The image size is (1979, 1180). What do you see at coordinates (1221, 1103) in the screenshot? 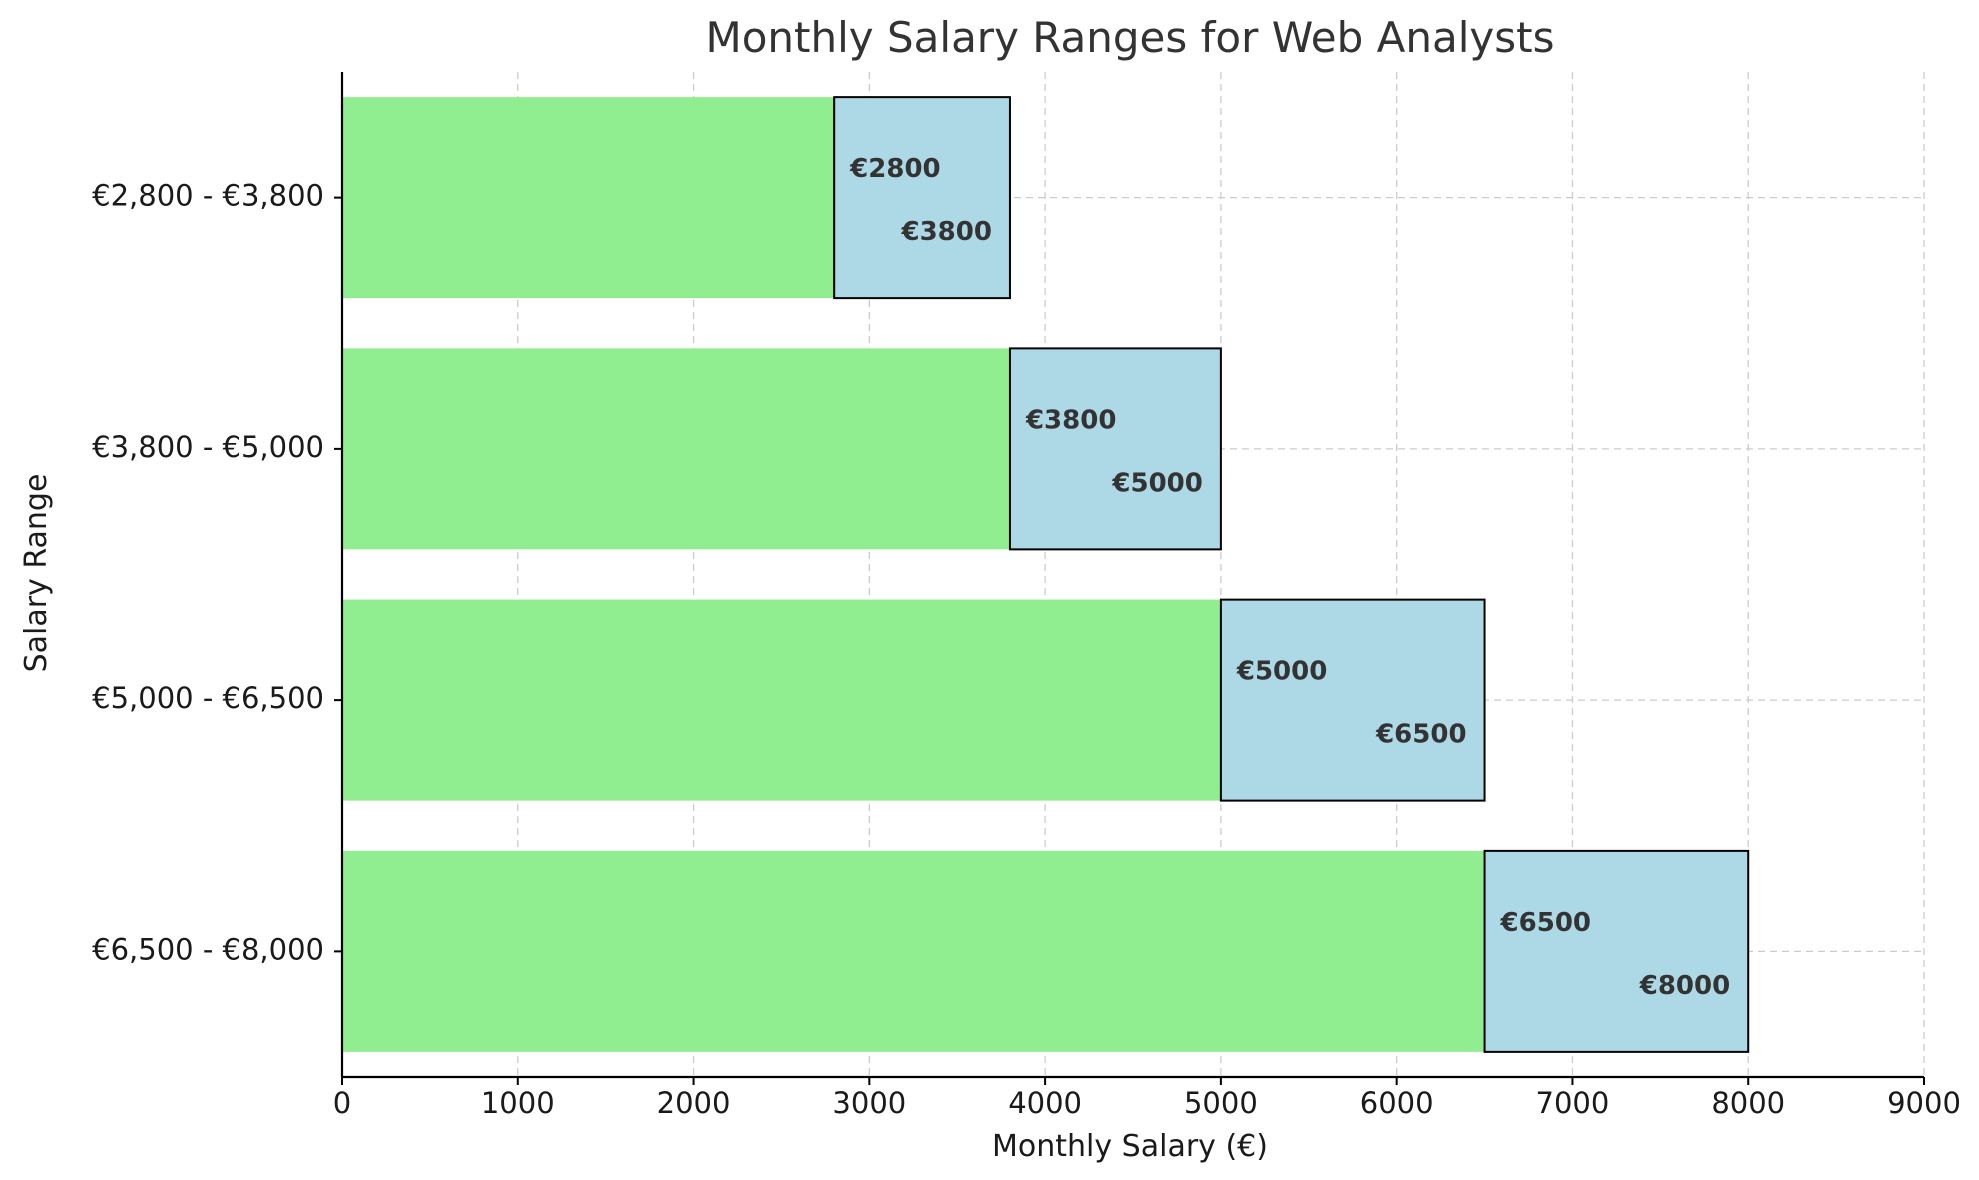
I see `x-tick-label: 5000` at bounding box center [1221, 1103].